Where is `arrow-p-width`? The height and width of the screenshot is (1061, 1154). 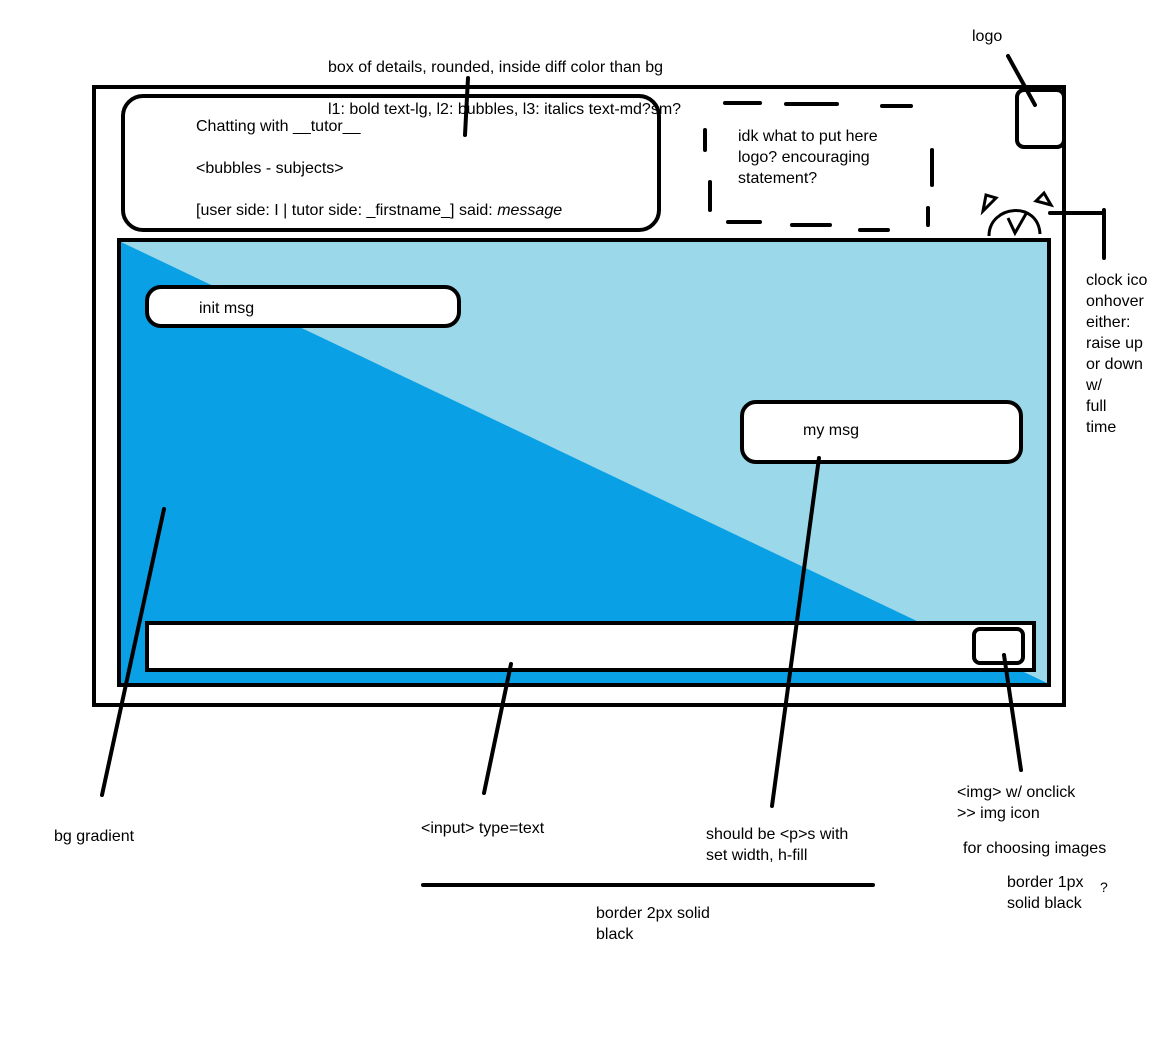
arrow-p-width is located at coordinates (795, 632).